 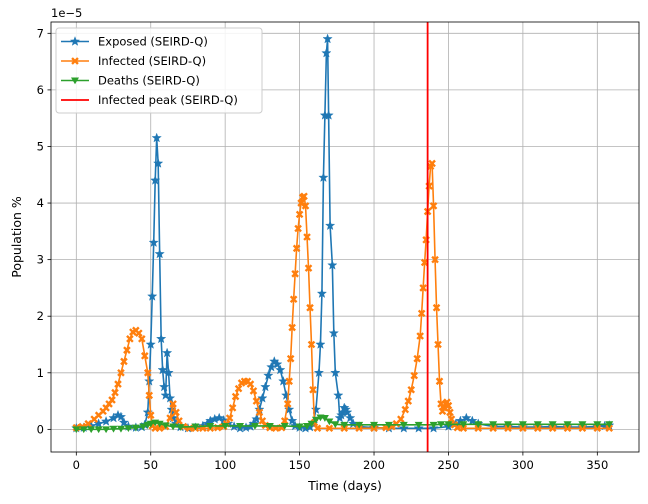 I want to click on legend-marker, so click(x=75, y=61).